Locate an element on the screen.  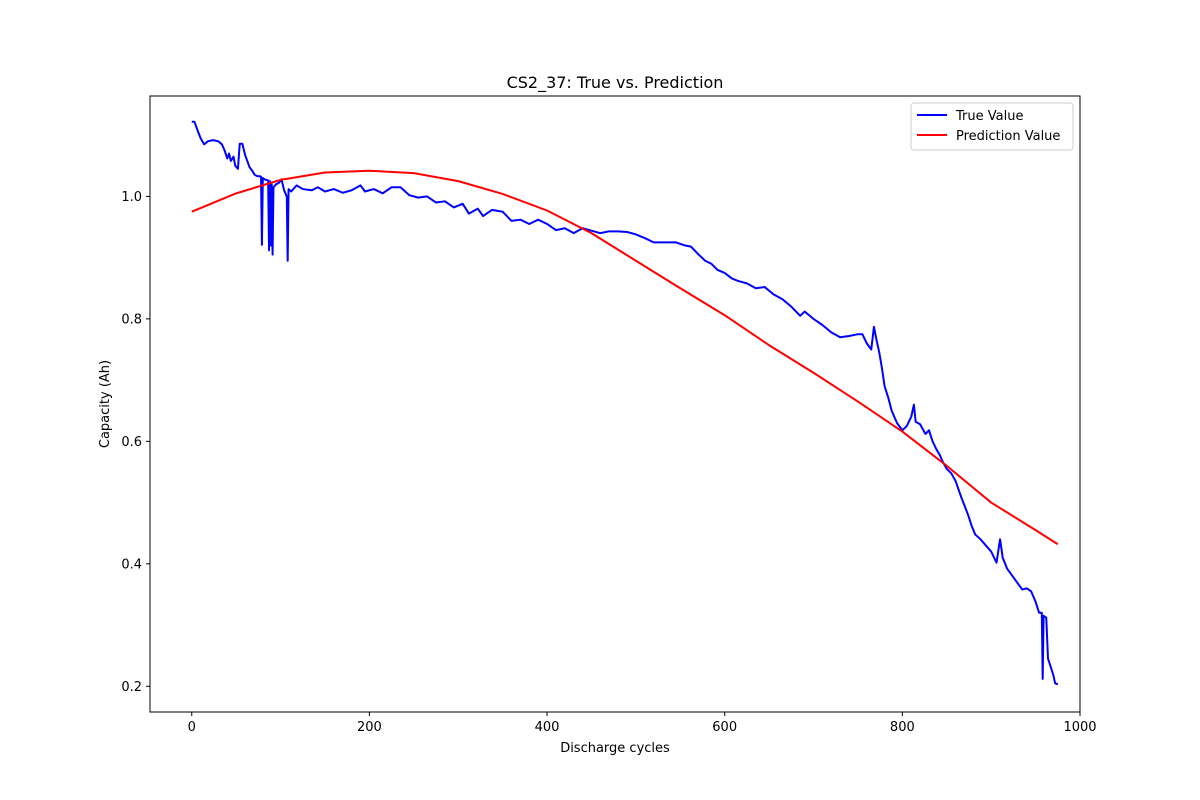
y-axis: 0.2 0.4 0.6 0.8 1.0 is located at coordinates (135, 442).